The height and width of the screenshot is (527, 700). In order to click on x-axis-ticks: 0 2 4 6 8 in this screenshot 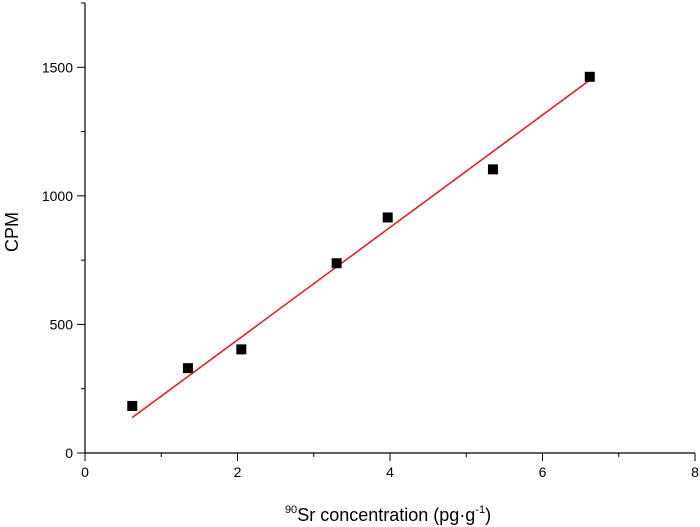, I will do `click(390, 466)`.